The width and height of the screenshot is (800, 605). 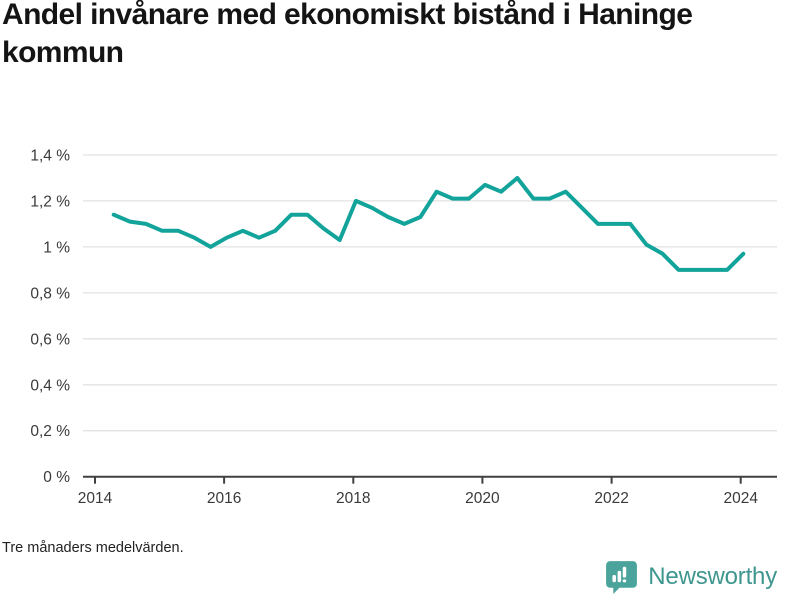 I want to click on y-axis-tick-label: 0 %, so click(x=56, y=477).